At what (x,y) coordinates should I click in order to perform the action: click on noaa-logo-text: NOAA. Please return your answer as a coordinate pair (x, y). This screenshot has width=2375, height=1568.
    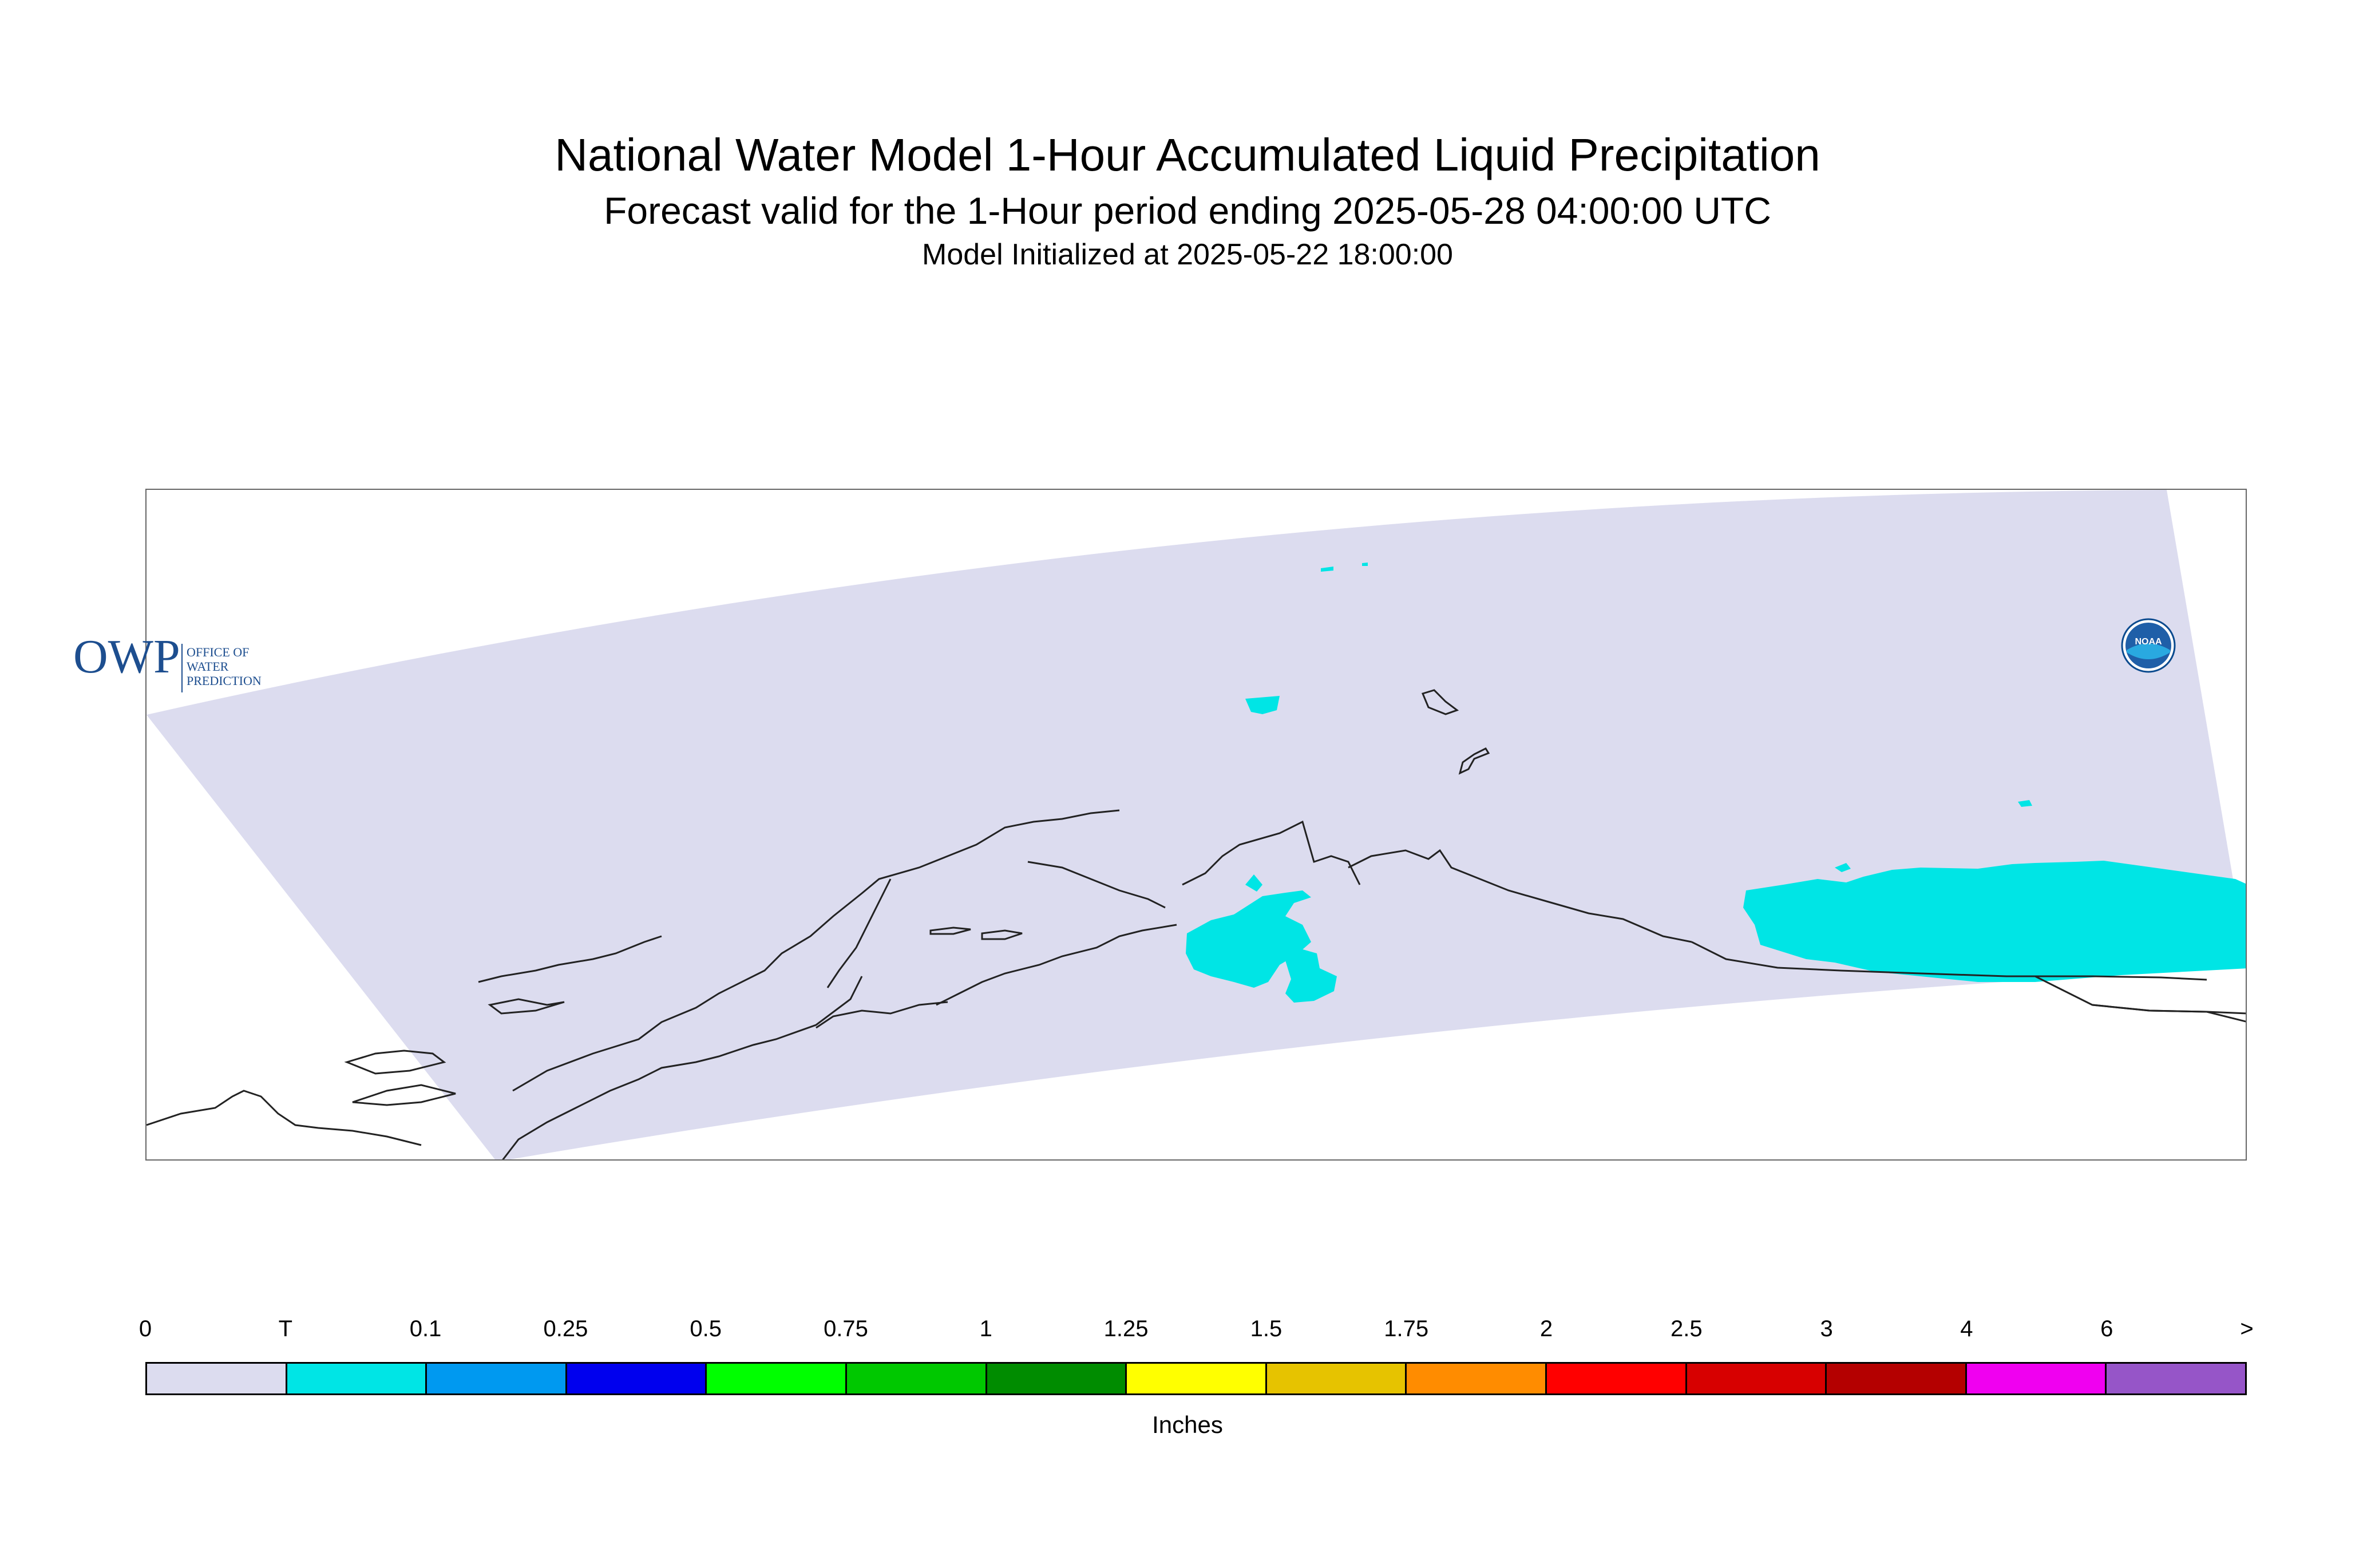
    Looking at the image, I should click on (2149, 642).